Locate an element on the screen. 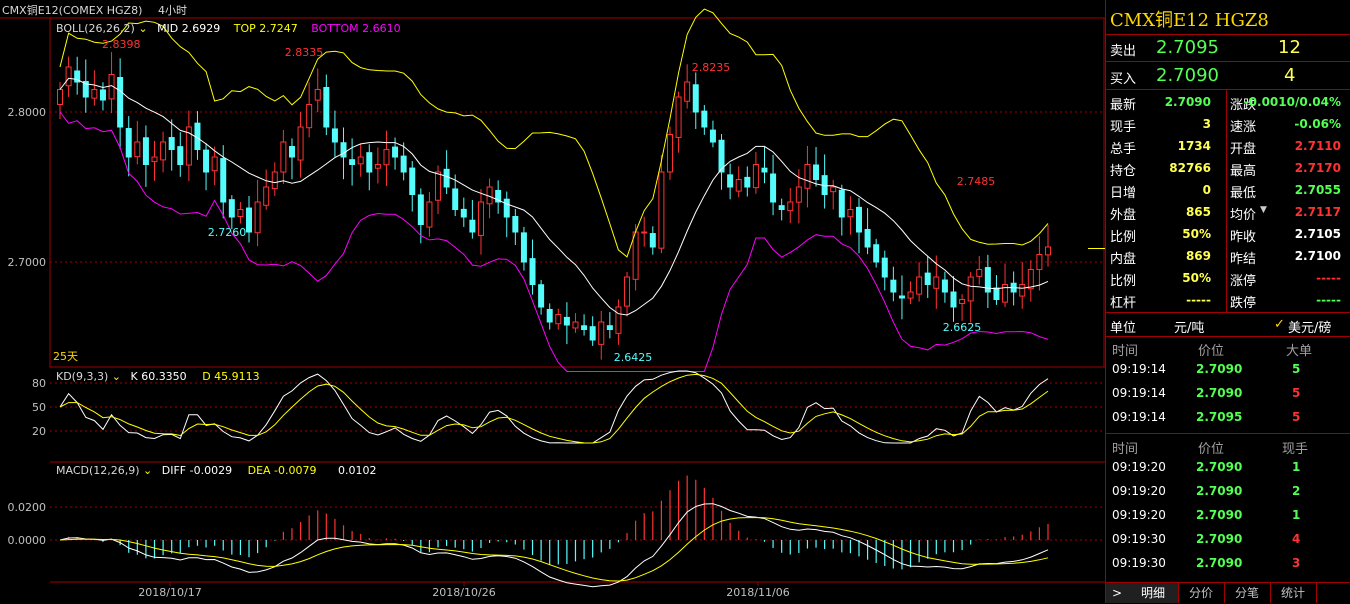  kd-k-value: K 60.3350 is located at coordinates (158, 376).